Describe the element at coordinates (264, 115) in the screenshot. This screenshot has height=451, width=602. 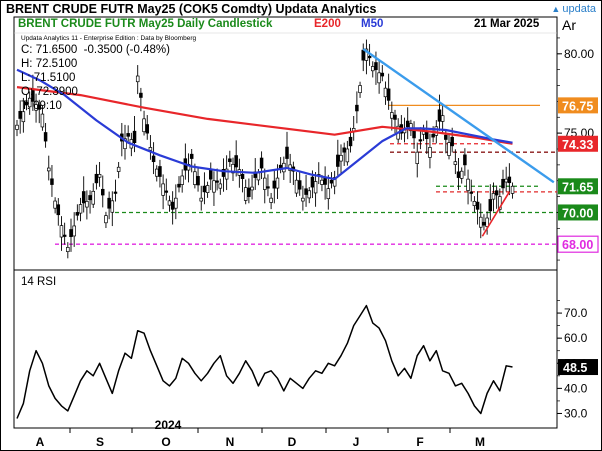
I see `ma200-line` at that location.